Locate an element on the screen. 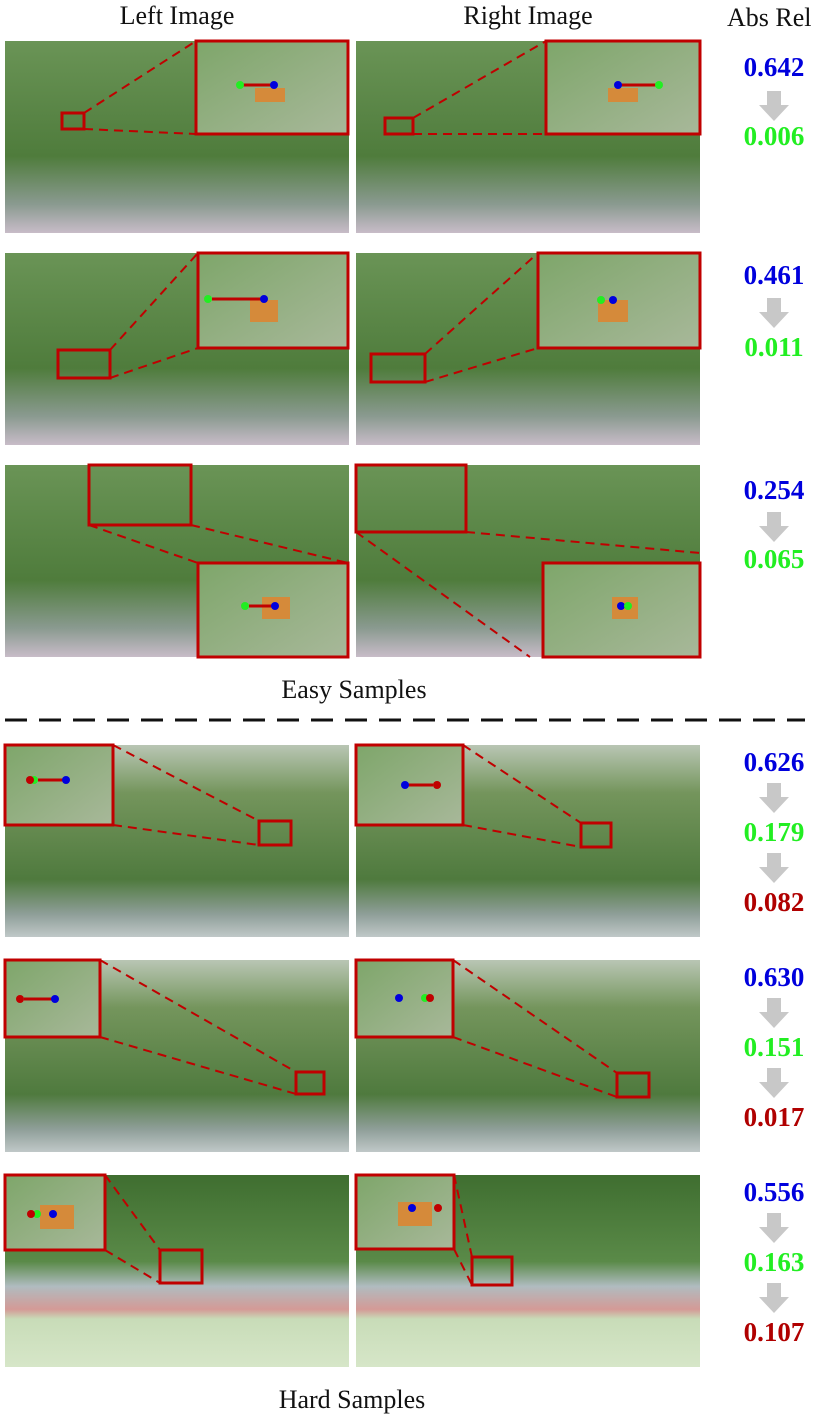 The height and width of the screenshot is (1427, 830). abs-rel-value: 0.065 is located at coordinates (774, 559).